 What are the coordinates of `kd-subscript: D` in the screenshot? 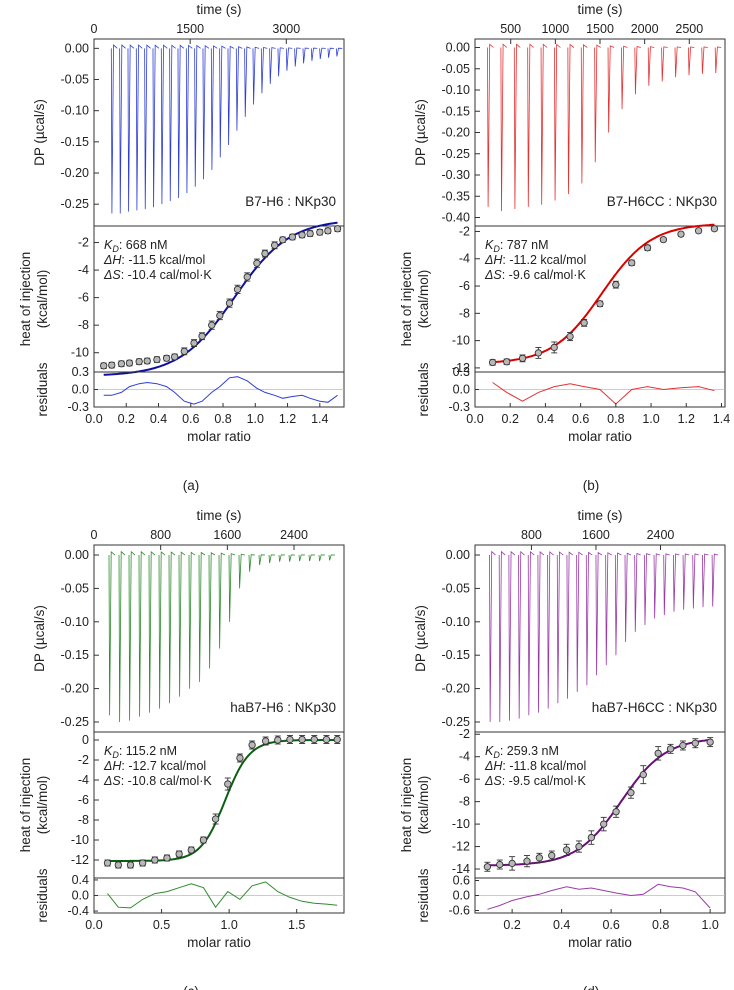 It's located at (496, 249).